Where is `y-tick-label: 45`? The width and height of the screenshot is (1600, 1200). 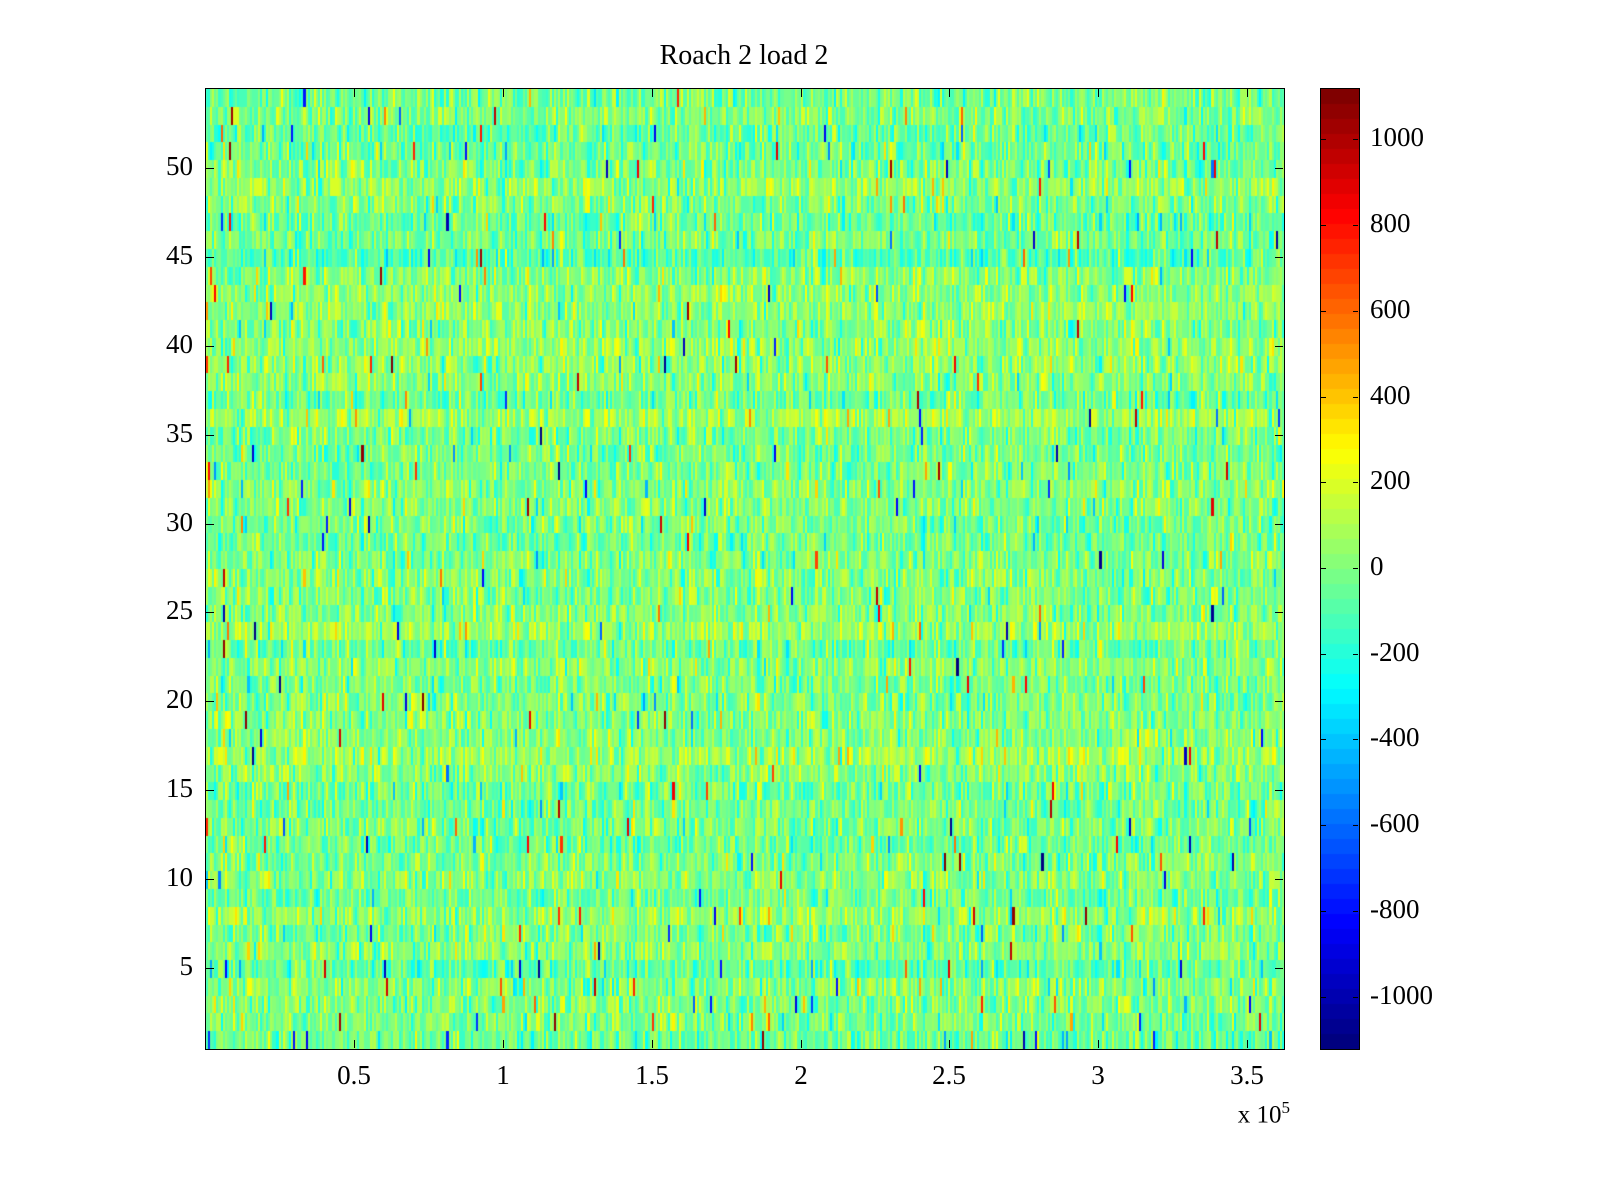
y-tick-label: 45 is located at coordinates (179, 255).